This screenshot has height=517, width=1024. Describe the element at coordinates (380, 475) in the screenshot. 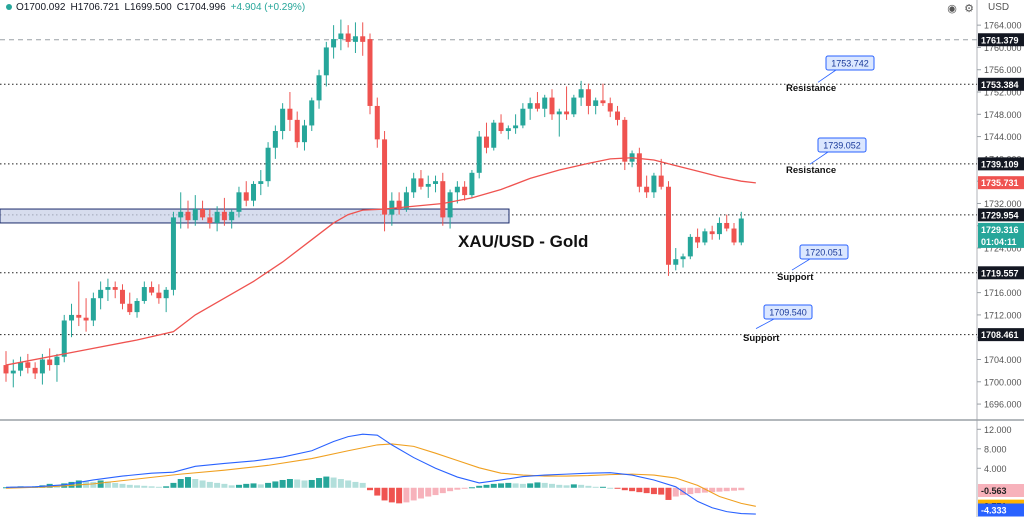

I see `signal-line` at that location.